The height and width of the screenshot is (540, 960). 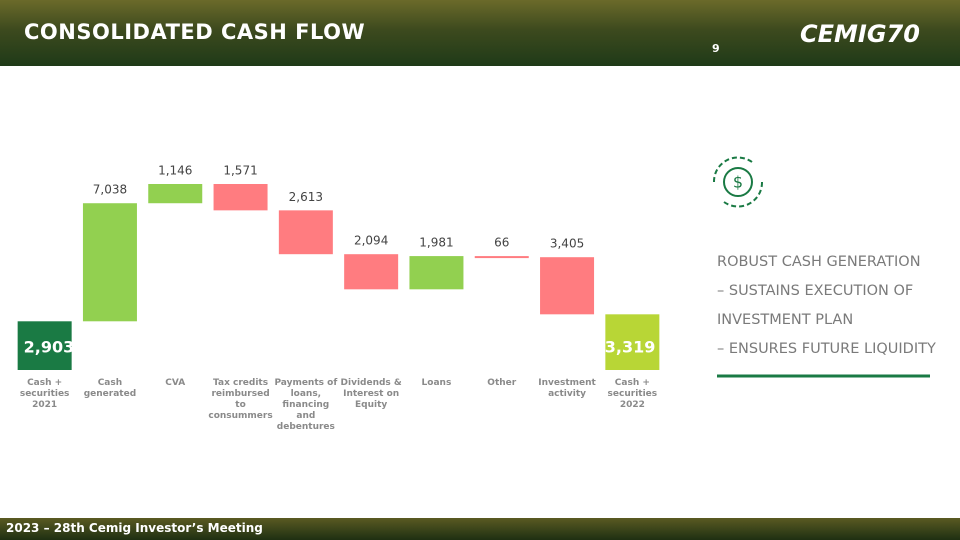 What do you see at coordinates (44, 394) in the screenshot?
I see `category-label: Cash + securities 2021` at bounding box center [44, 394].